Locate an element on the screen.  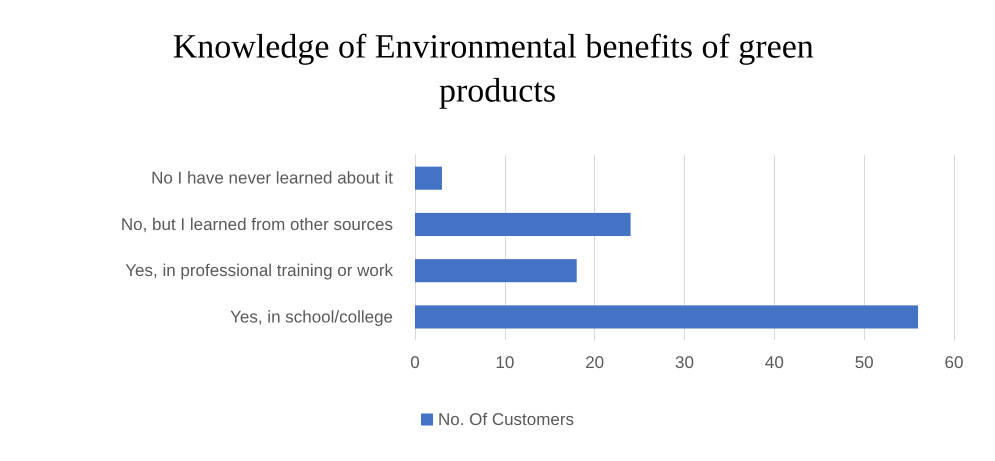
y-tick-label: No, but I learned from other sources is located at coordinates (256, 224).